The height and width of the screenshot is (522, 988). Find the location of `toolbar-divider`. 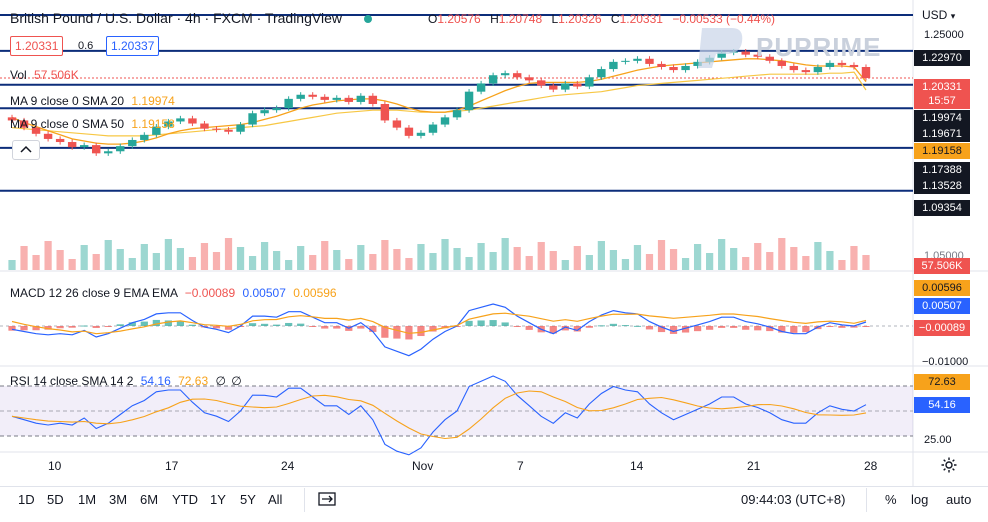

toolbar-divider is located at coordinates (304, 500).